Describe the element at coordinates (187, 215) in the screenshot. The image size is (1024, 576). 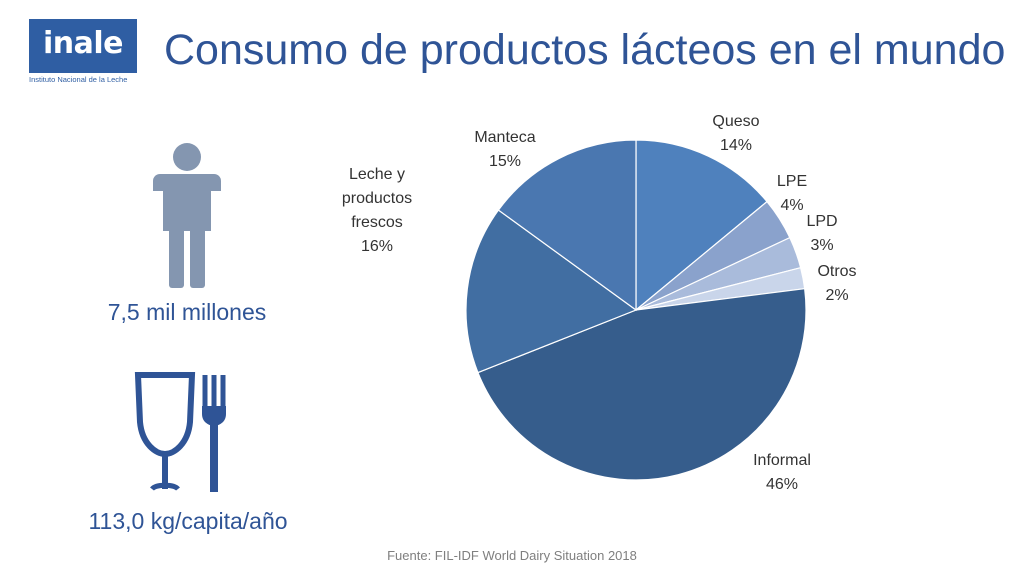
I see `person-icon` at that location.